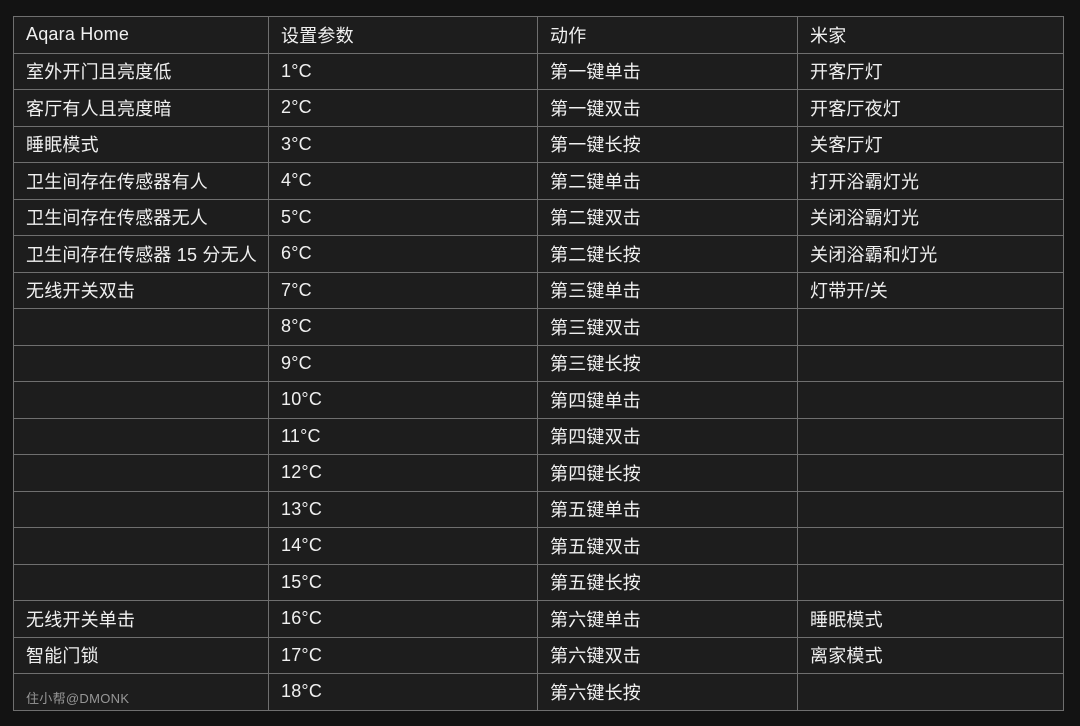 The width and height of the screenshot is (1080, 726). What do you see at coordinates (930, 71) in the screenshot?
I see `cell-mijia: 开客厅灯` at bounding box center [930, 71].